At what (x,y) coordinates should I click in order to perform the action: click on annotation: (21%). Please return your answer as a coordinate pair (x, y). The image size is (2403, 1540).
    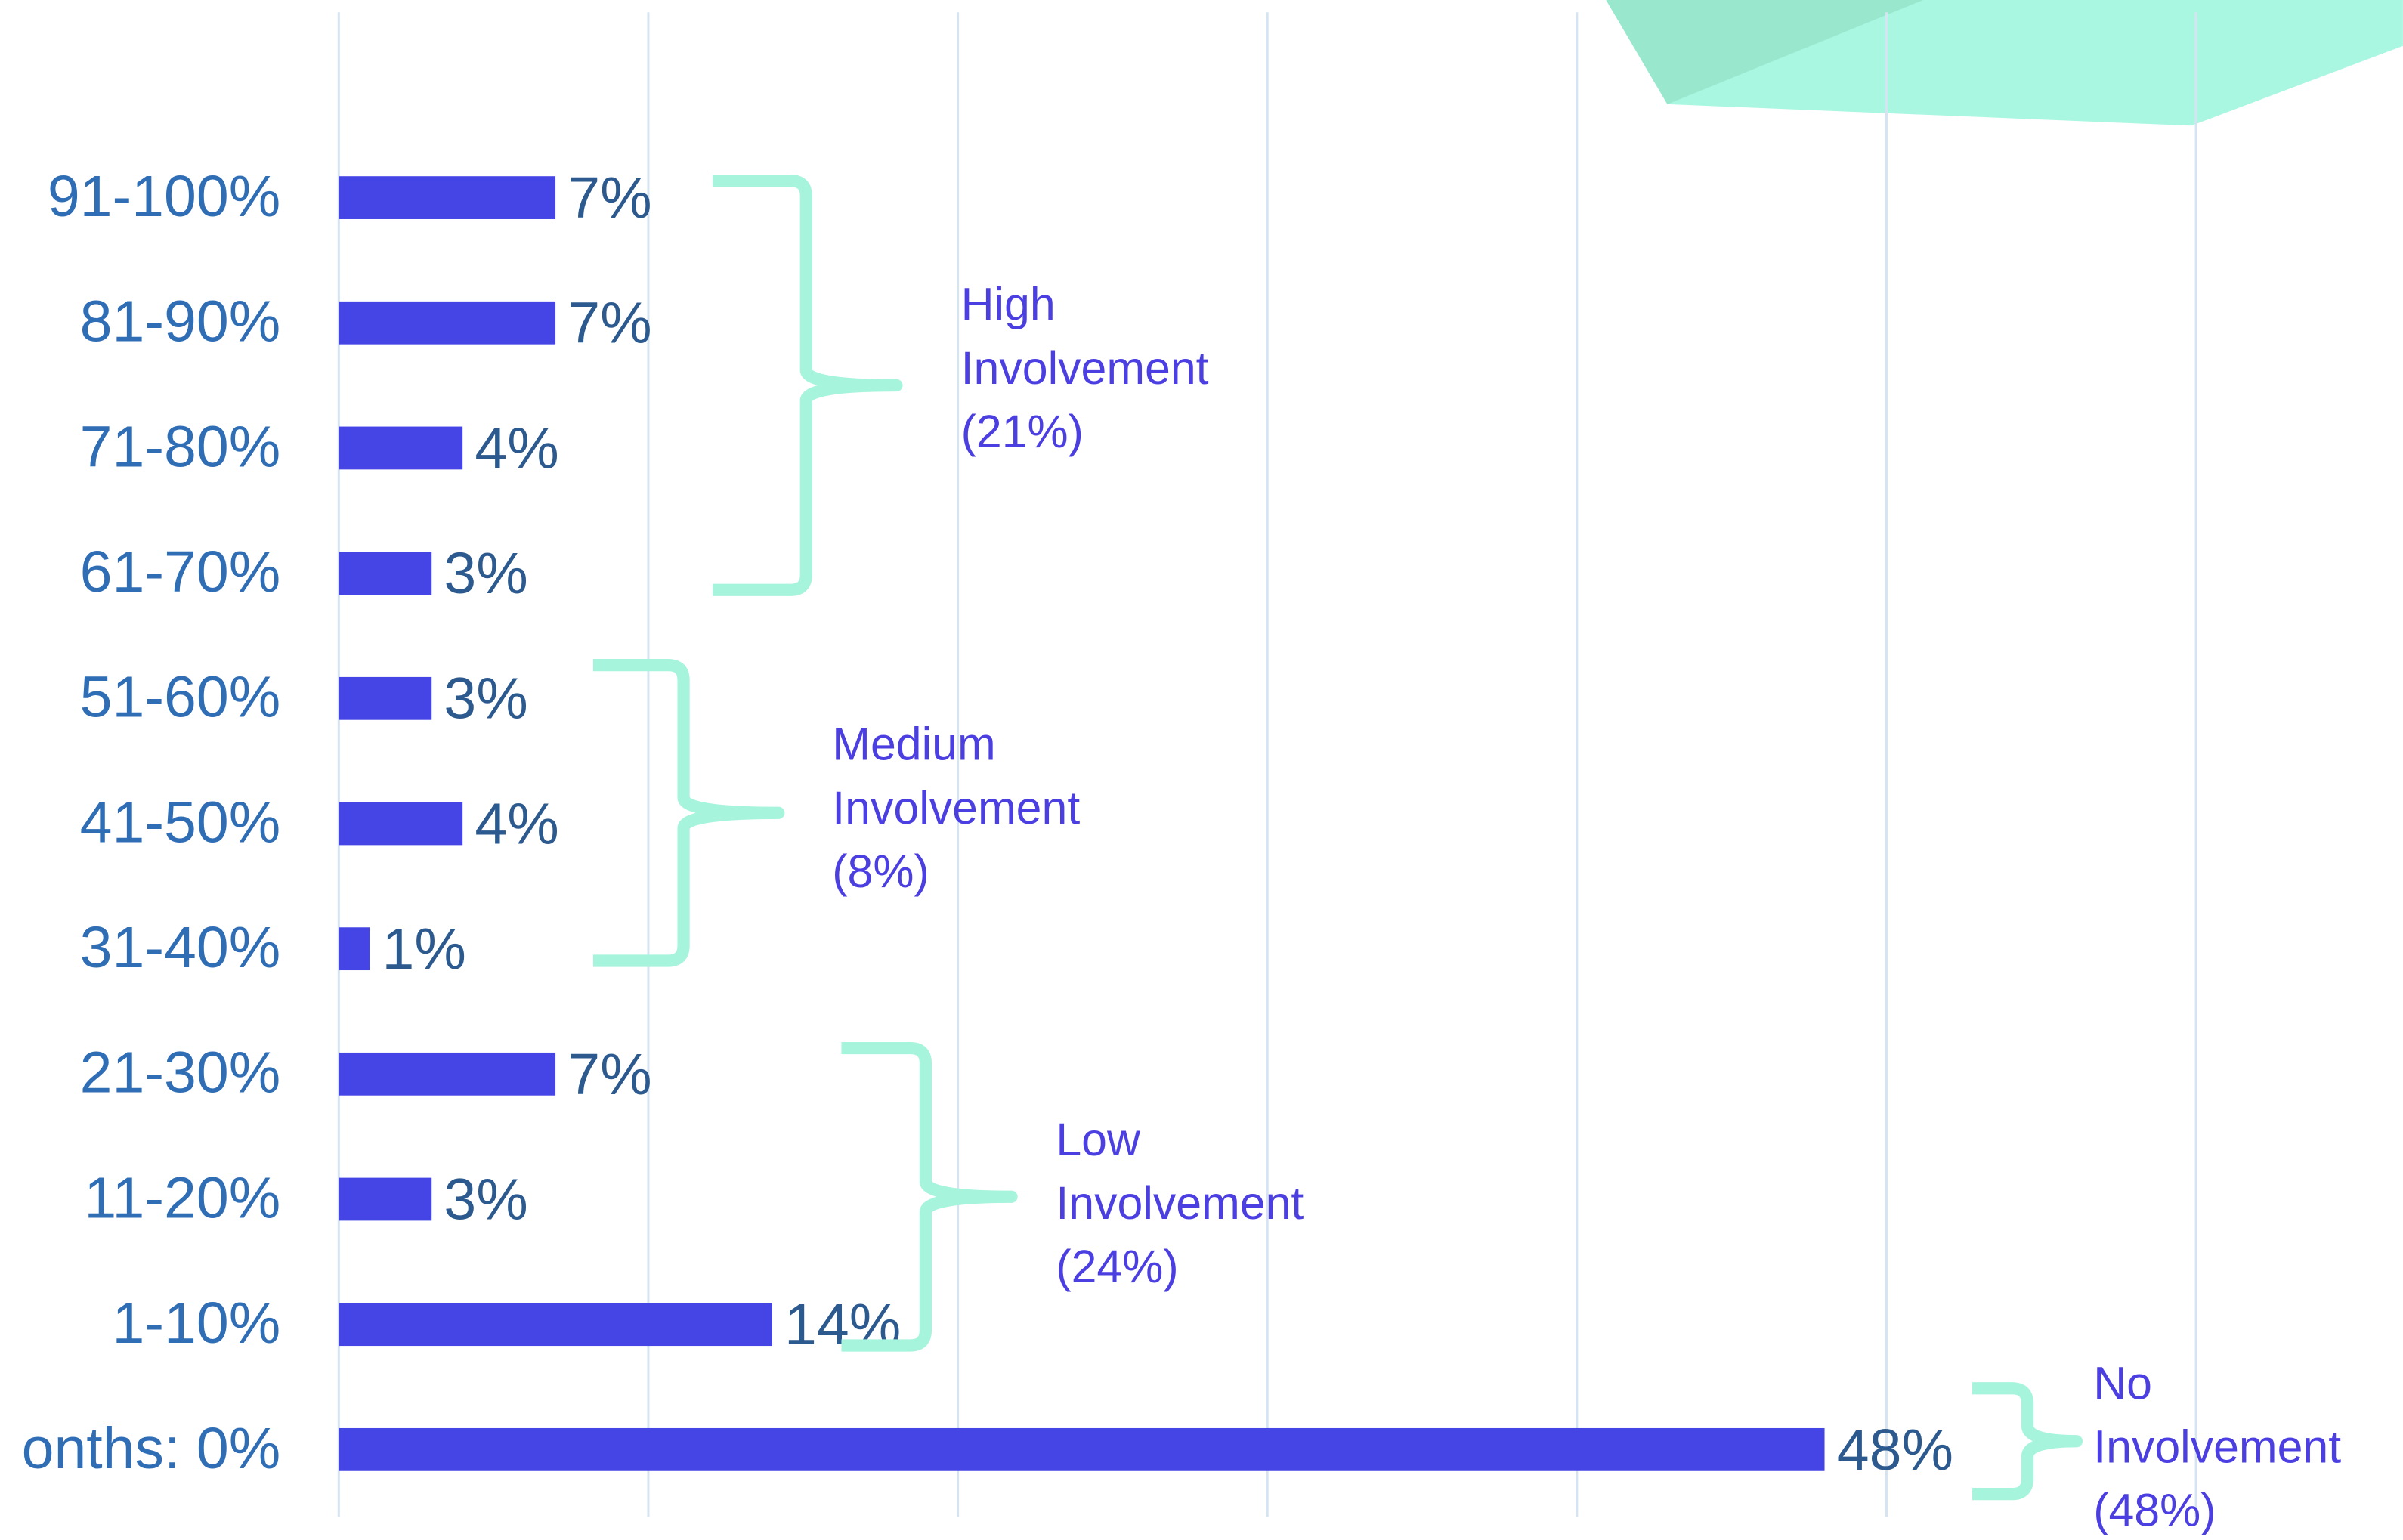
    Looking at the image, I should click on (1022, 431).